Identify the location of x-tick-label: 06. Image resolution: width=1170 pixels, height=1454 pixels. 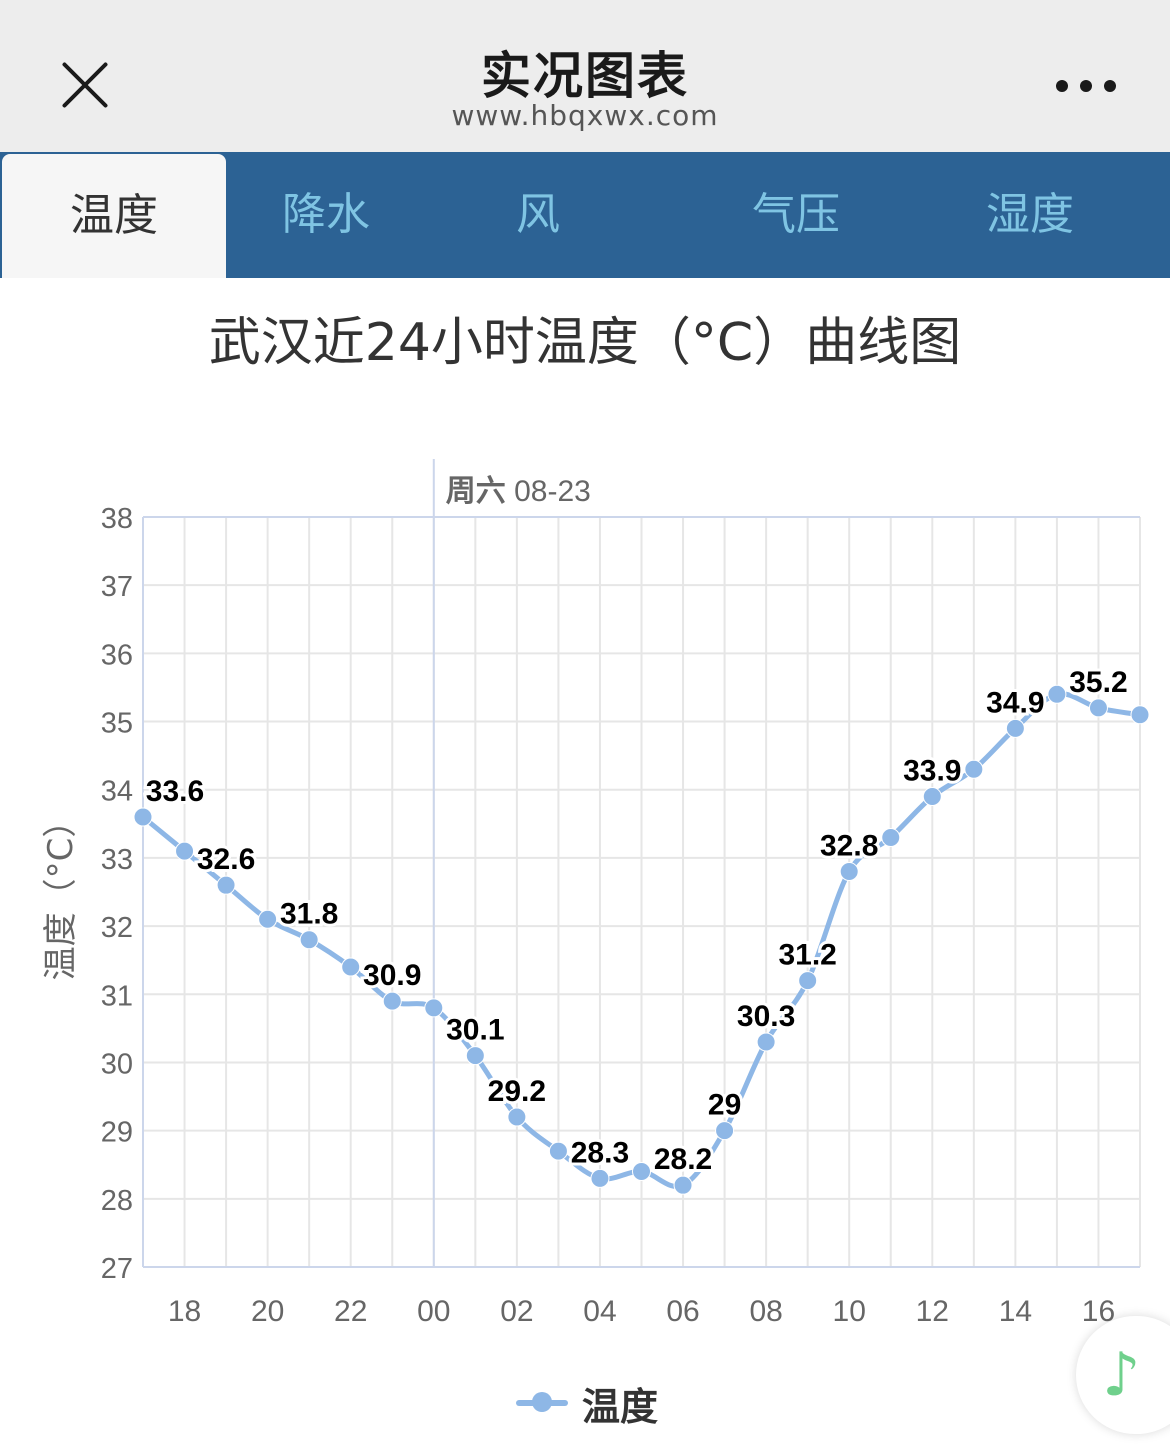
(682, 1311).